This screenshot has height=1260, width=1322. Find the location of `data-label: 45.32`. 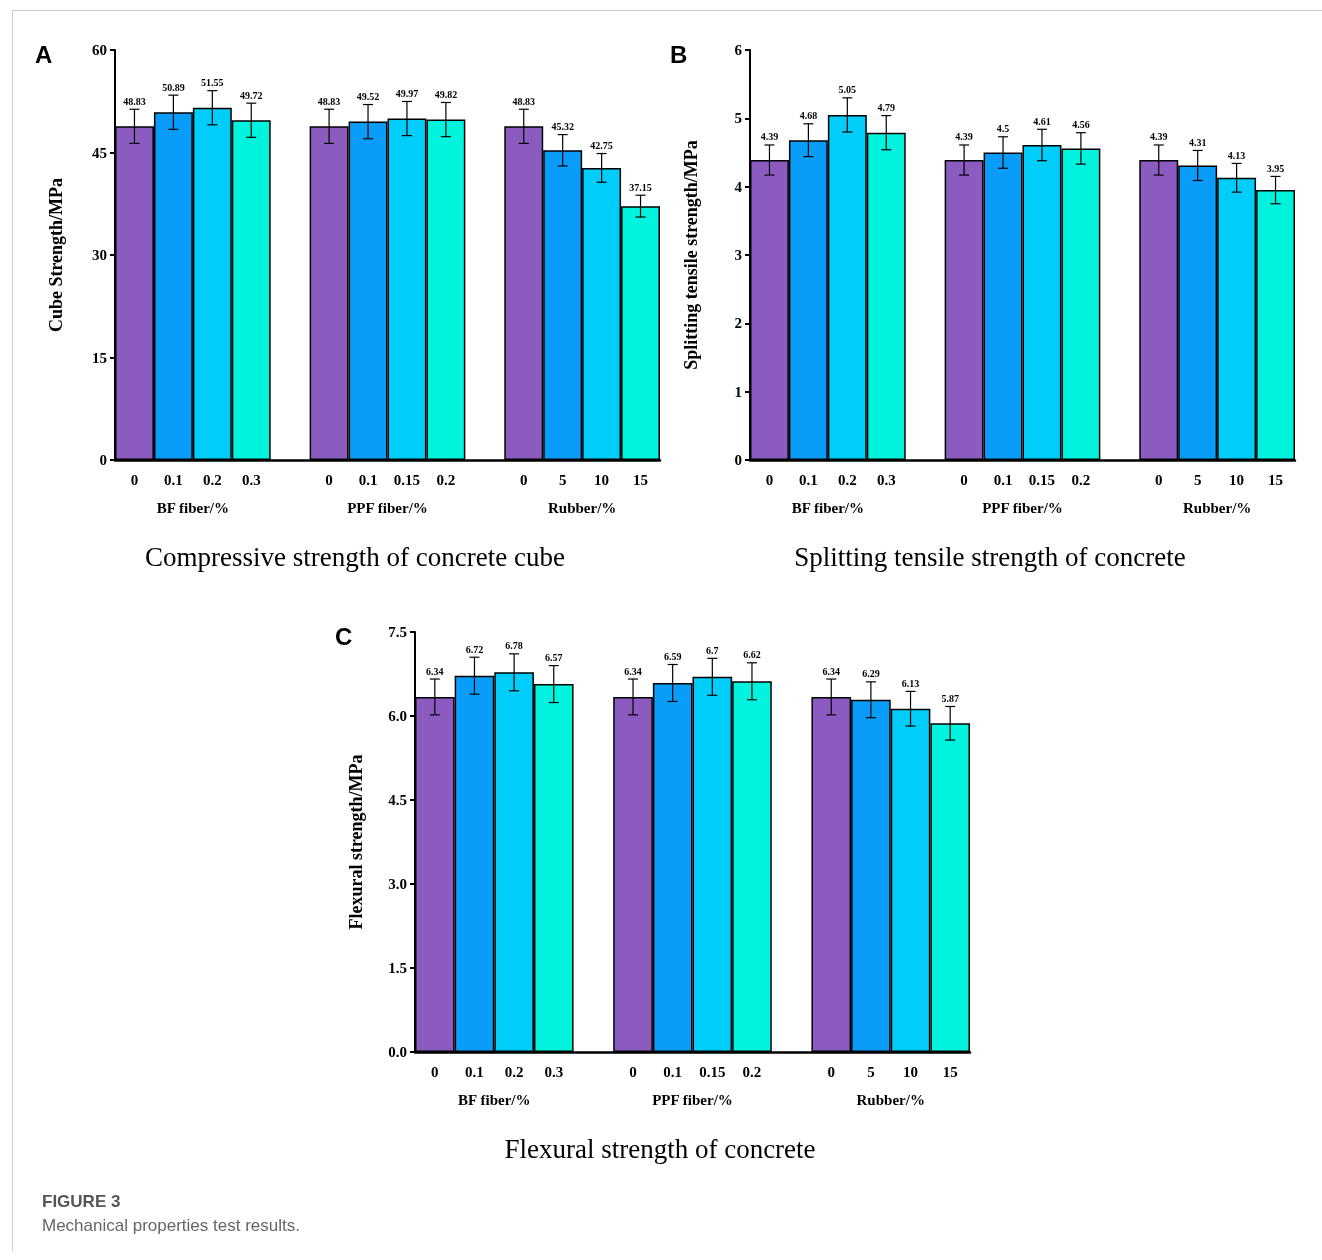

data-label: 45.32 is located at coordinates (562, 127).